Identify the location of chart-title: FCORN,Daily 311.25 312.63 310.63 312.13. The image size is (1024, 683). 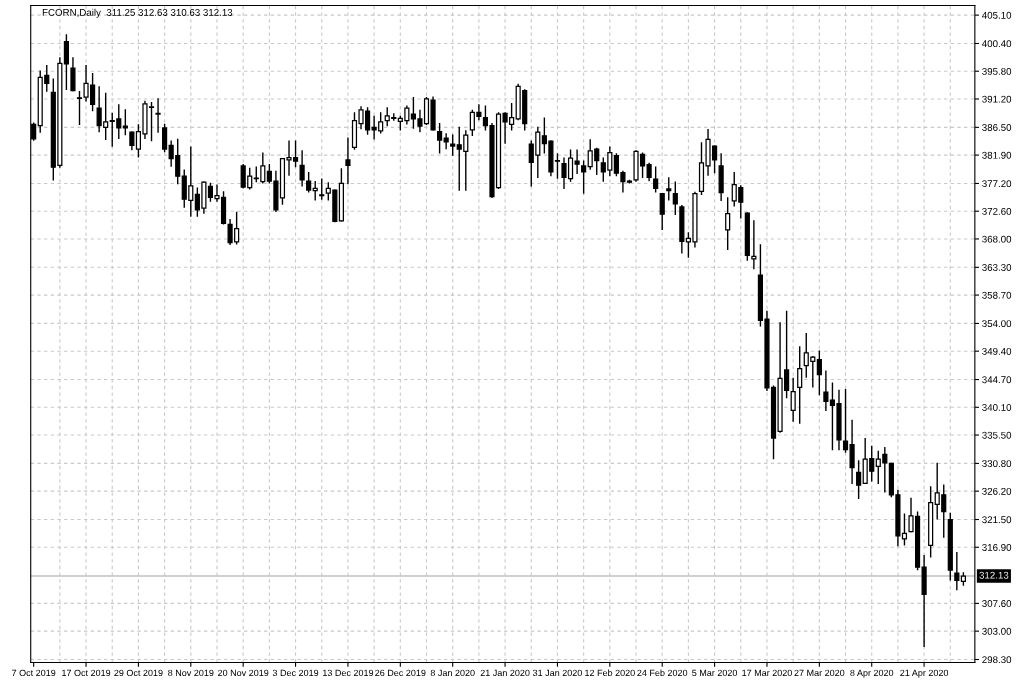
(137, 13).